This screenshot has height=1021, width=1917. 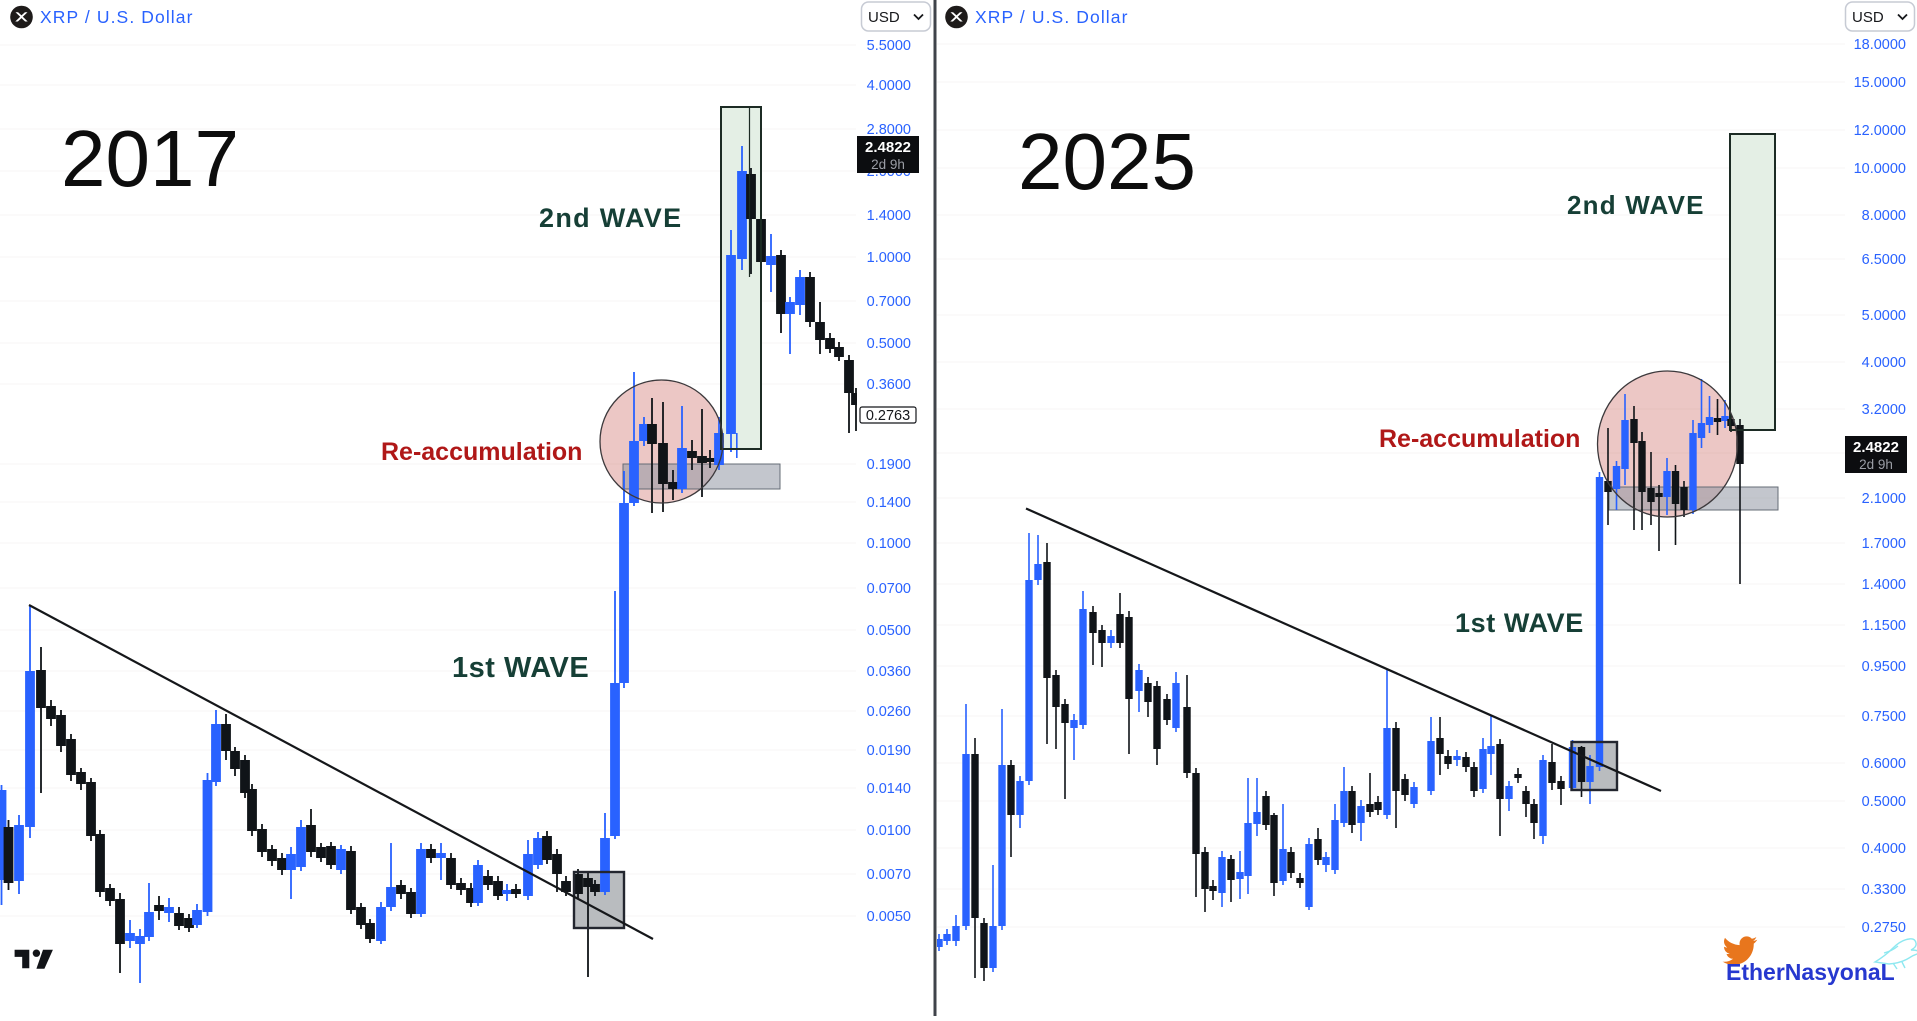 What do you see at coordinates (1884, 890) in the screenshot?
I see `svg-text: 0.3300` at bounding box center [1884, 890].